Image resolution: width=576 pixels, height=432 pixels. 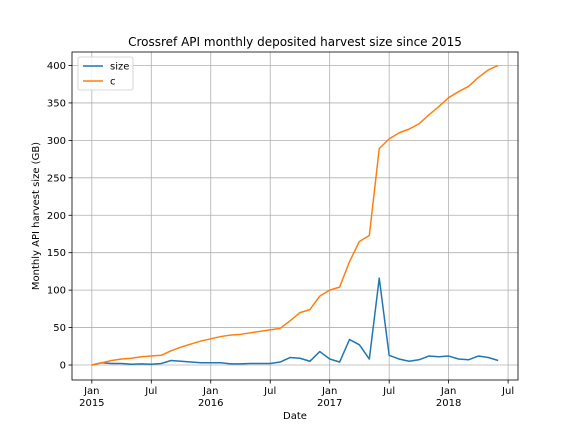 What do you see at coordinates (210, 403) in the screenshot?
I see `x-tick-label-year: 2016` at bounding box center [210, 403].